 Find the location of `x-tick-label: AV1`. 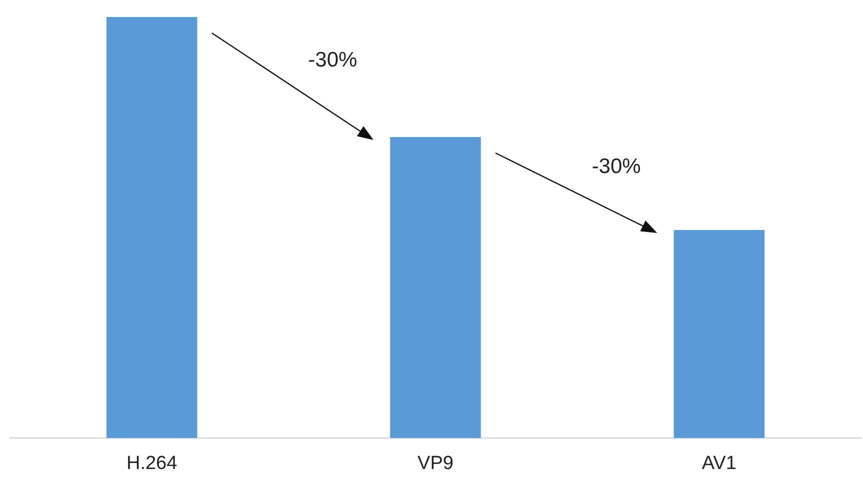

x-tick-label: AV1 is located at coordinates (719, 463).